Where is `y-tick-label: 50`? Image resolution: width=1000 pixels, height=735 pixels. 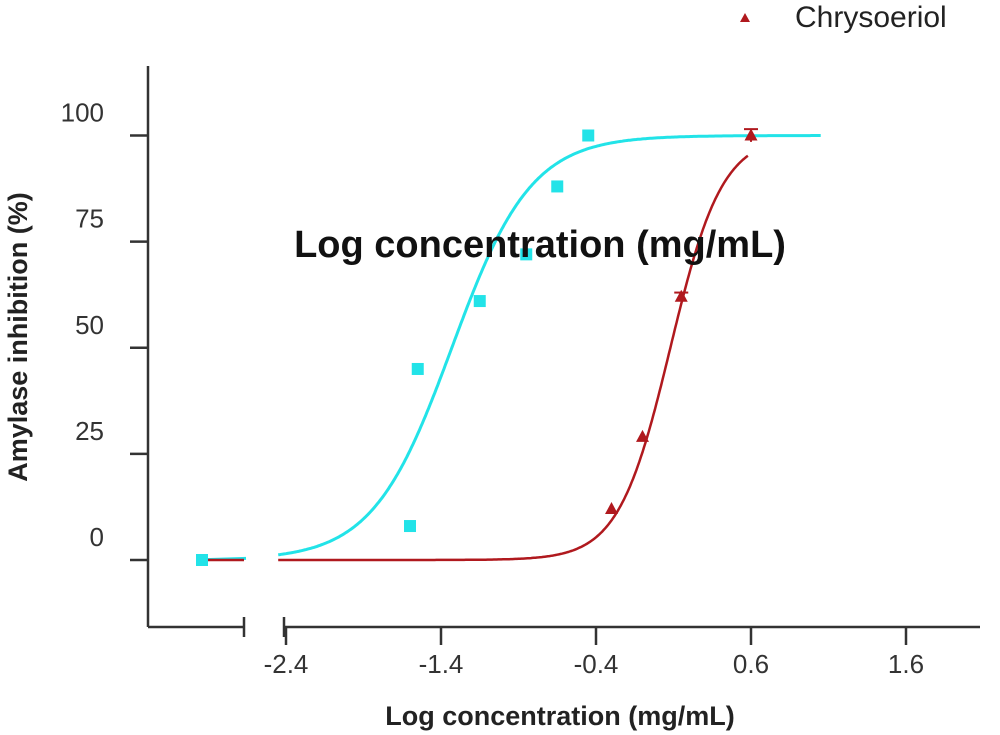
y-tick-label: 50 is located at coordinates (89, 325).